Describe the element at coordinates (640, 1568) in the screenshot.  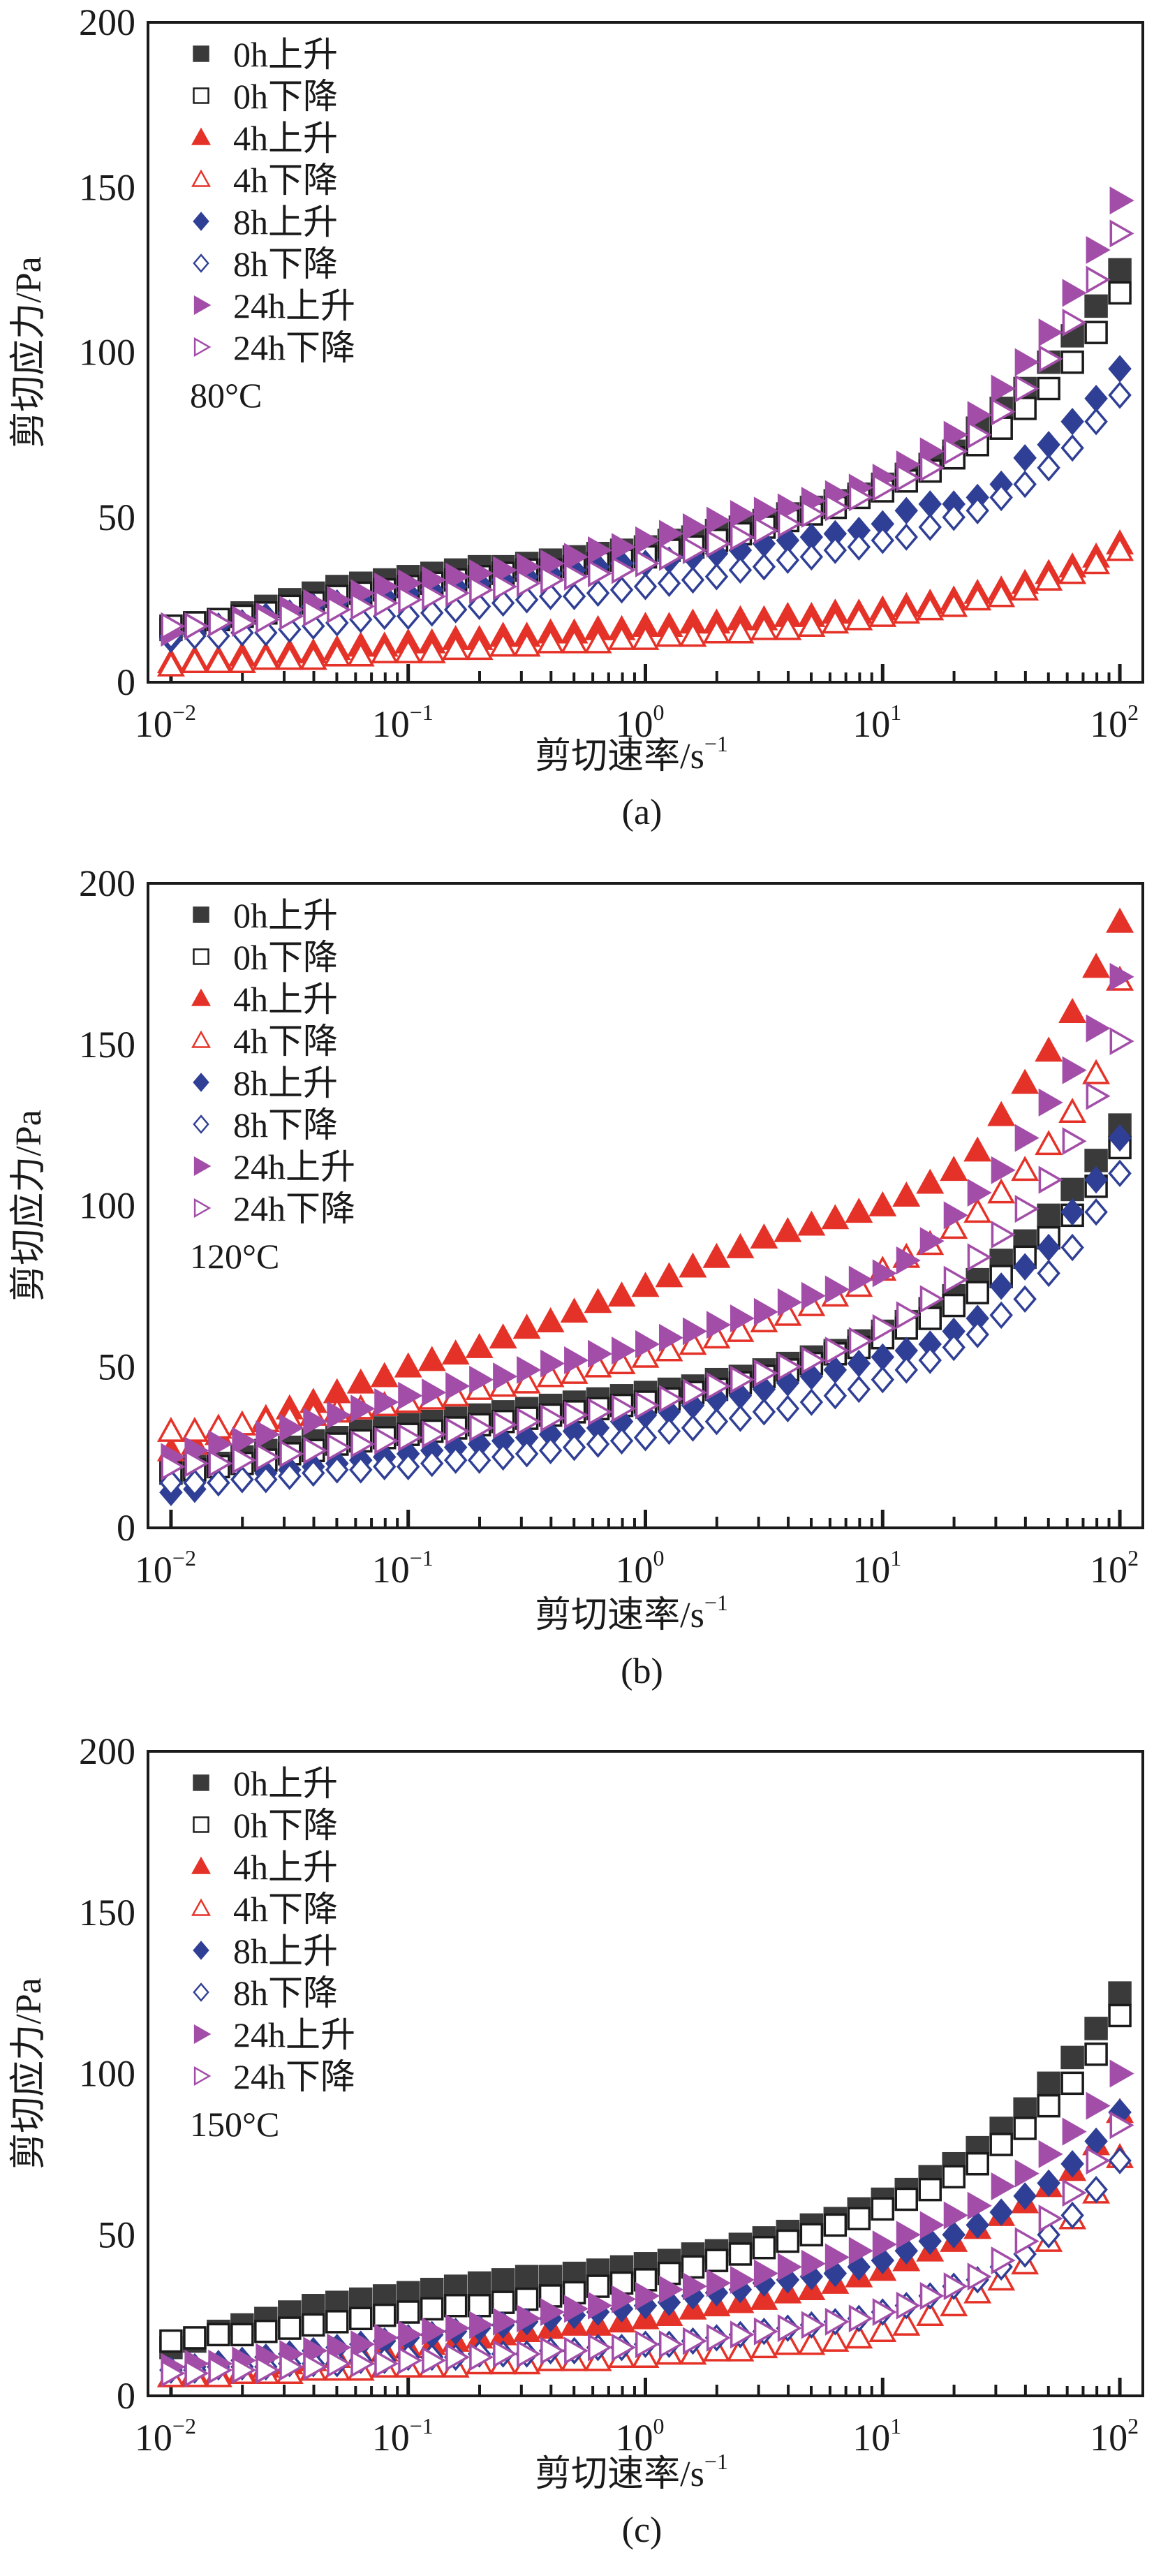
I see `x-tick-label: 10⁰` at that location.